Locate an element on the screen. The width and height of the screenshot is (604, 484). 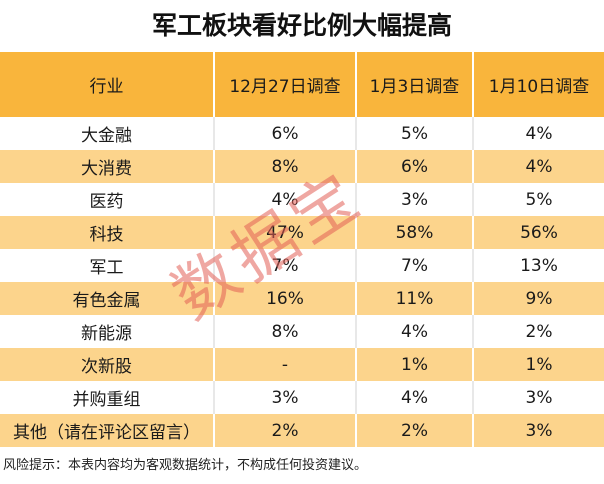
table-row: 科技 47% 58% 56% is located at coordinates (302, 232).